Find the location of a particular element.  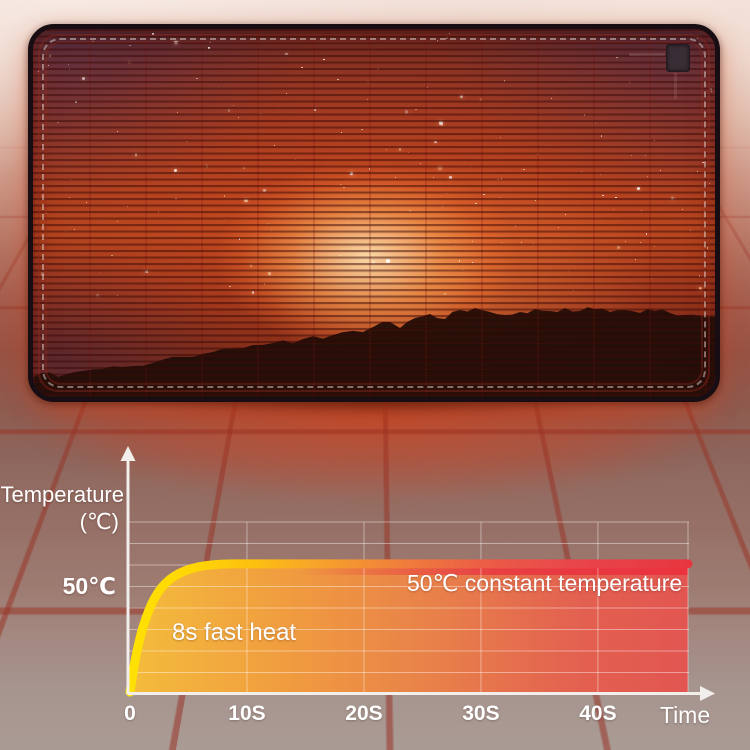

y-axis-label-line1: Temperature is located at coordinates (62, 494).